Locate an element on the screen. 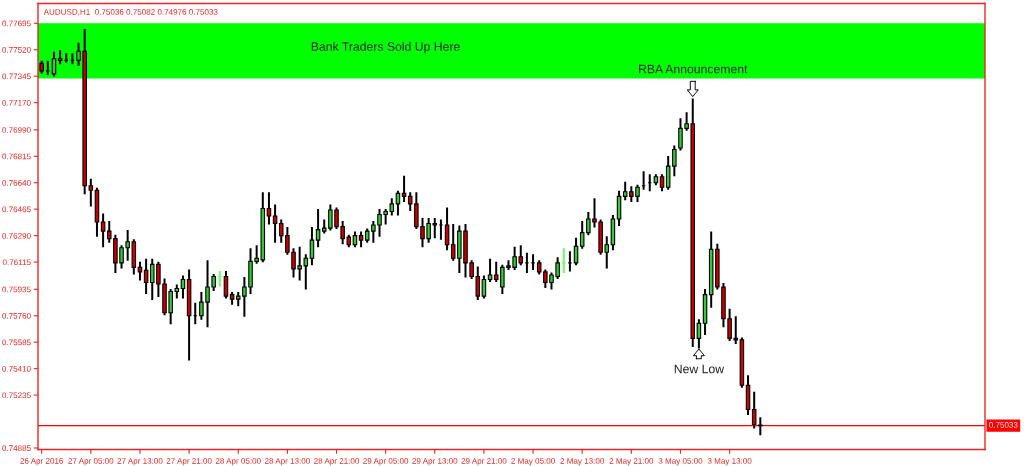 This screenshot has height=466, width=1024. y-tick-label: 0.77170 is located at coordinates (16, 102).